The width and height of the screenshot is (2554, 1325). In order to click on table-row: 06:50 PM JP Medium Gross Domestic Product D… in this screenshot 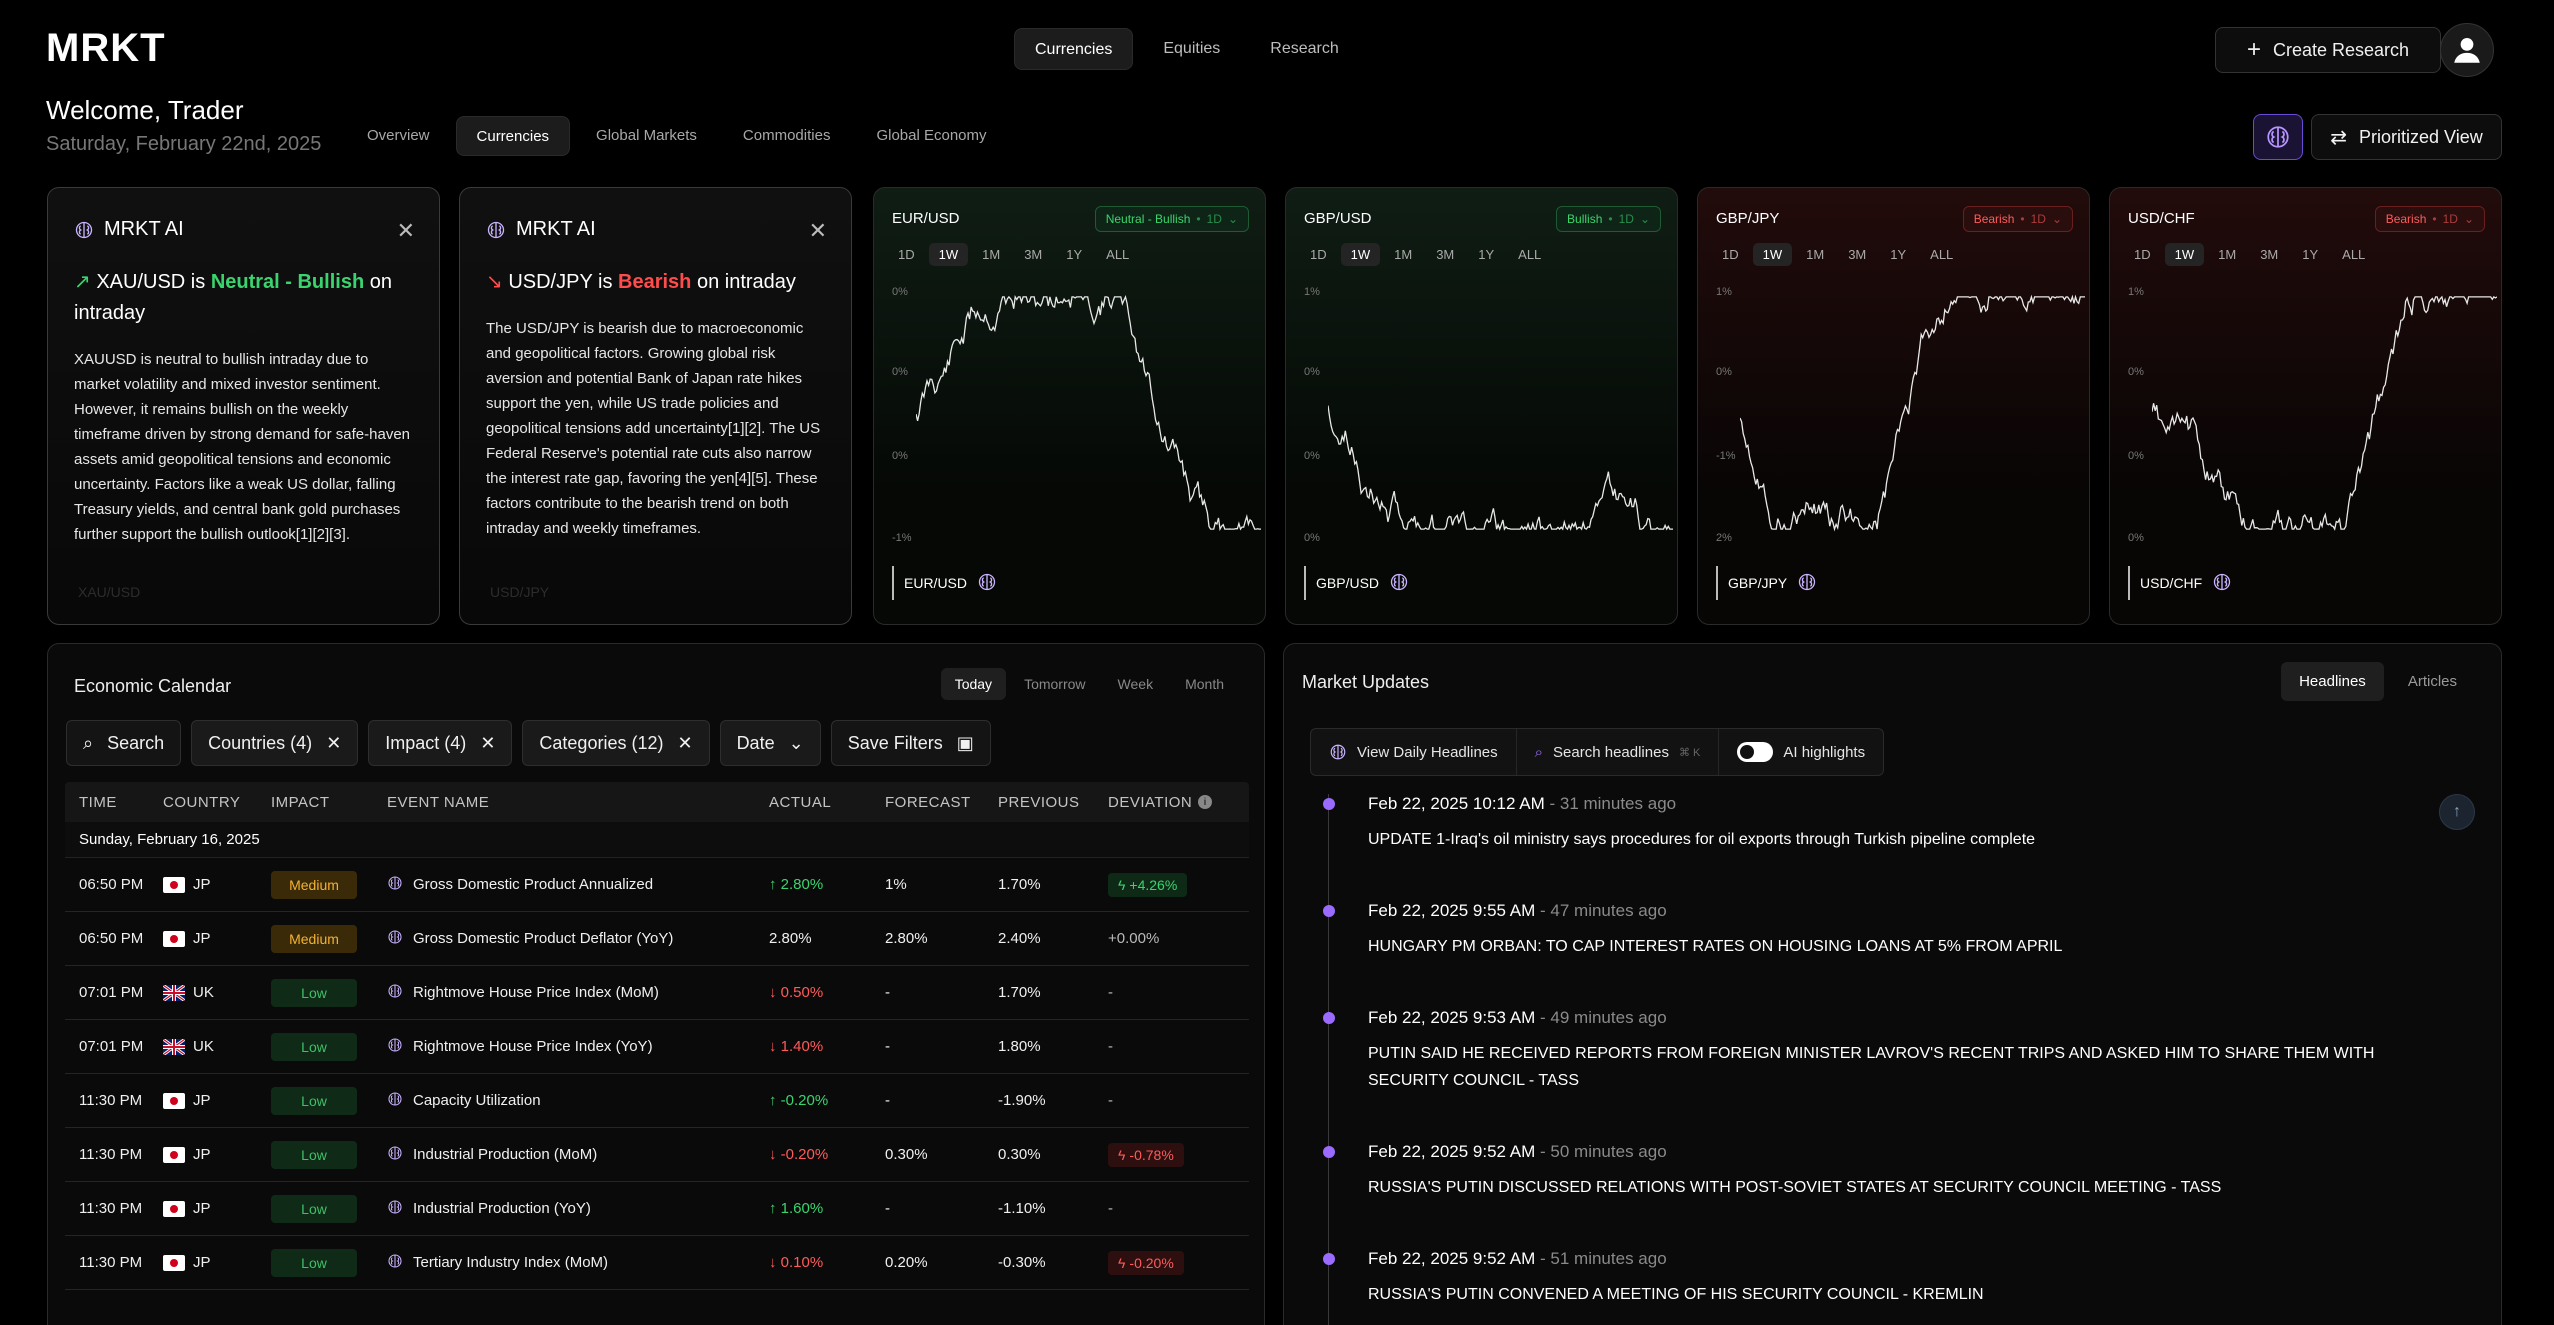, I will do `click(657, 939)`.